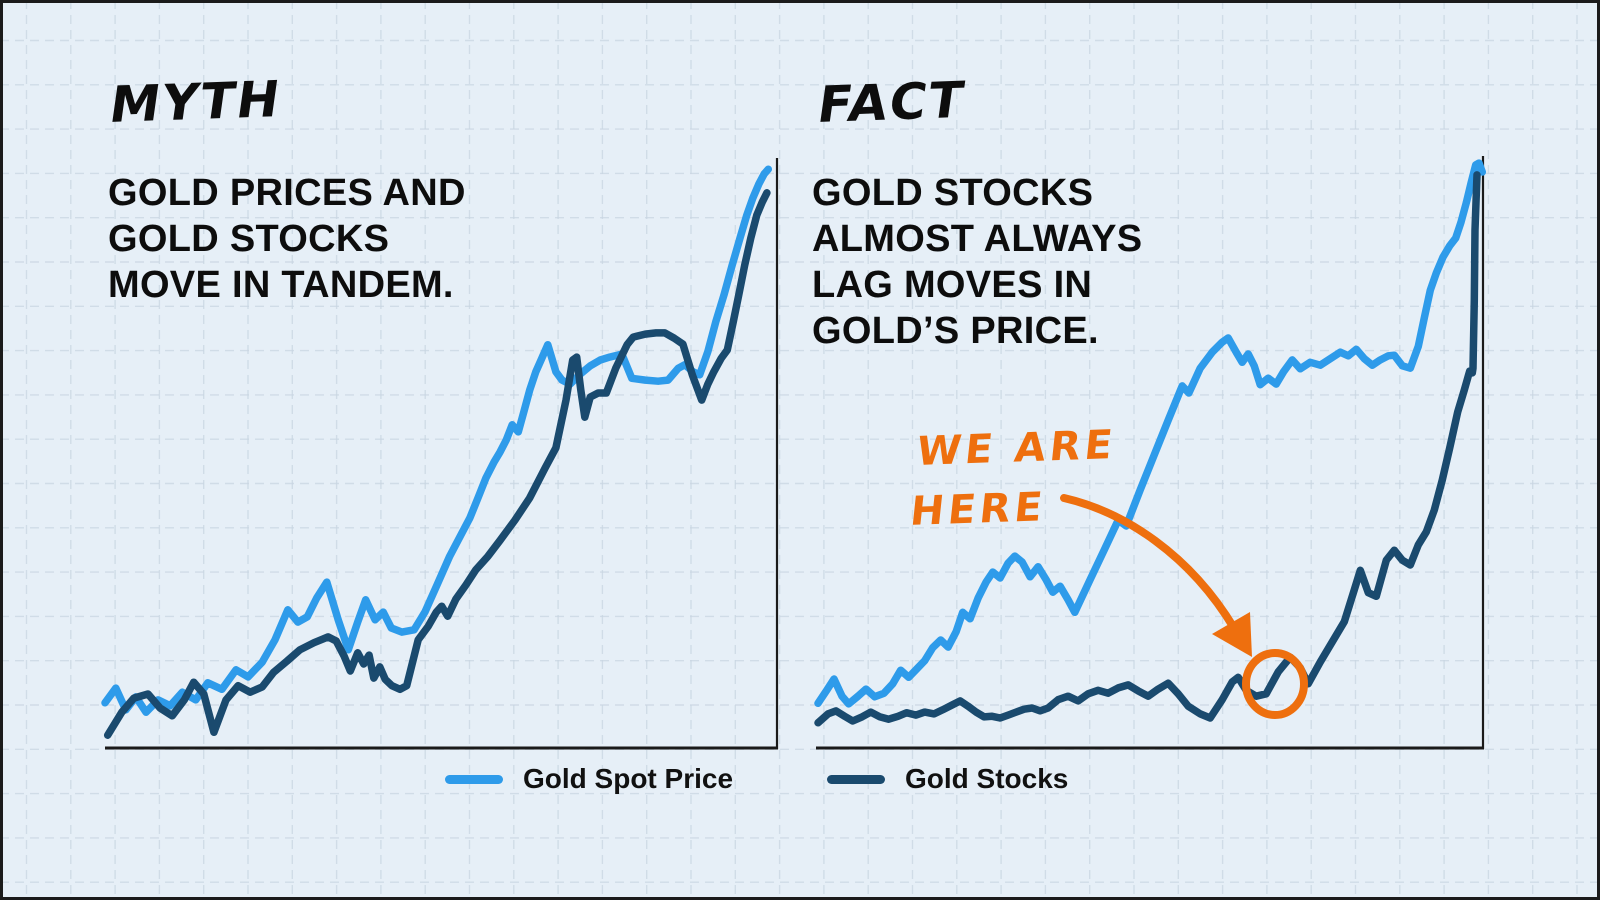 This screenshot has height=900, width=1600. I want to click on fact-title: FACT, so click(891, 102).